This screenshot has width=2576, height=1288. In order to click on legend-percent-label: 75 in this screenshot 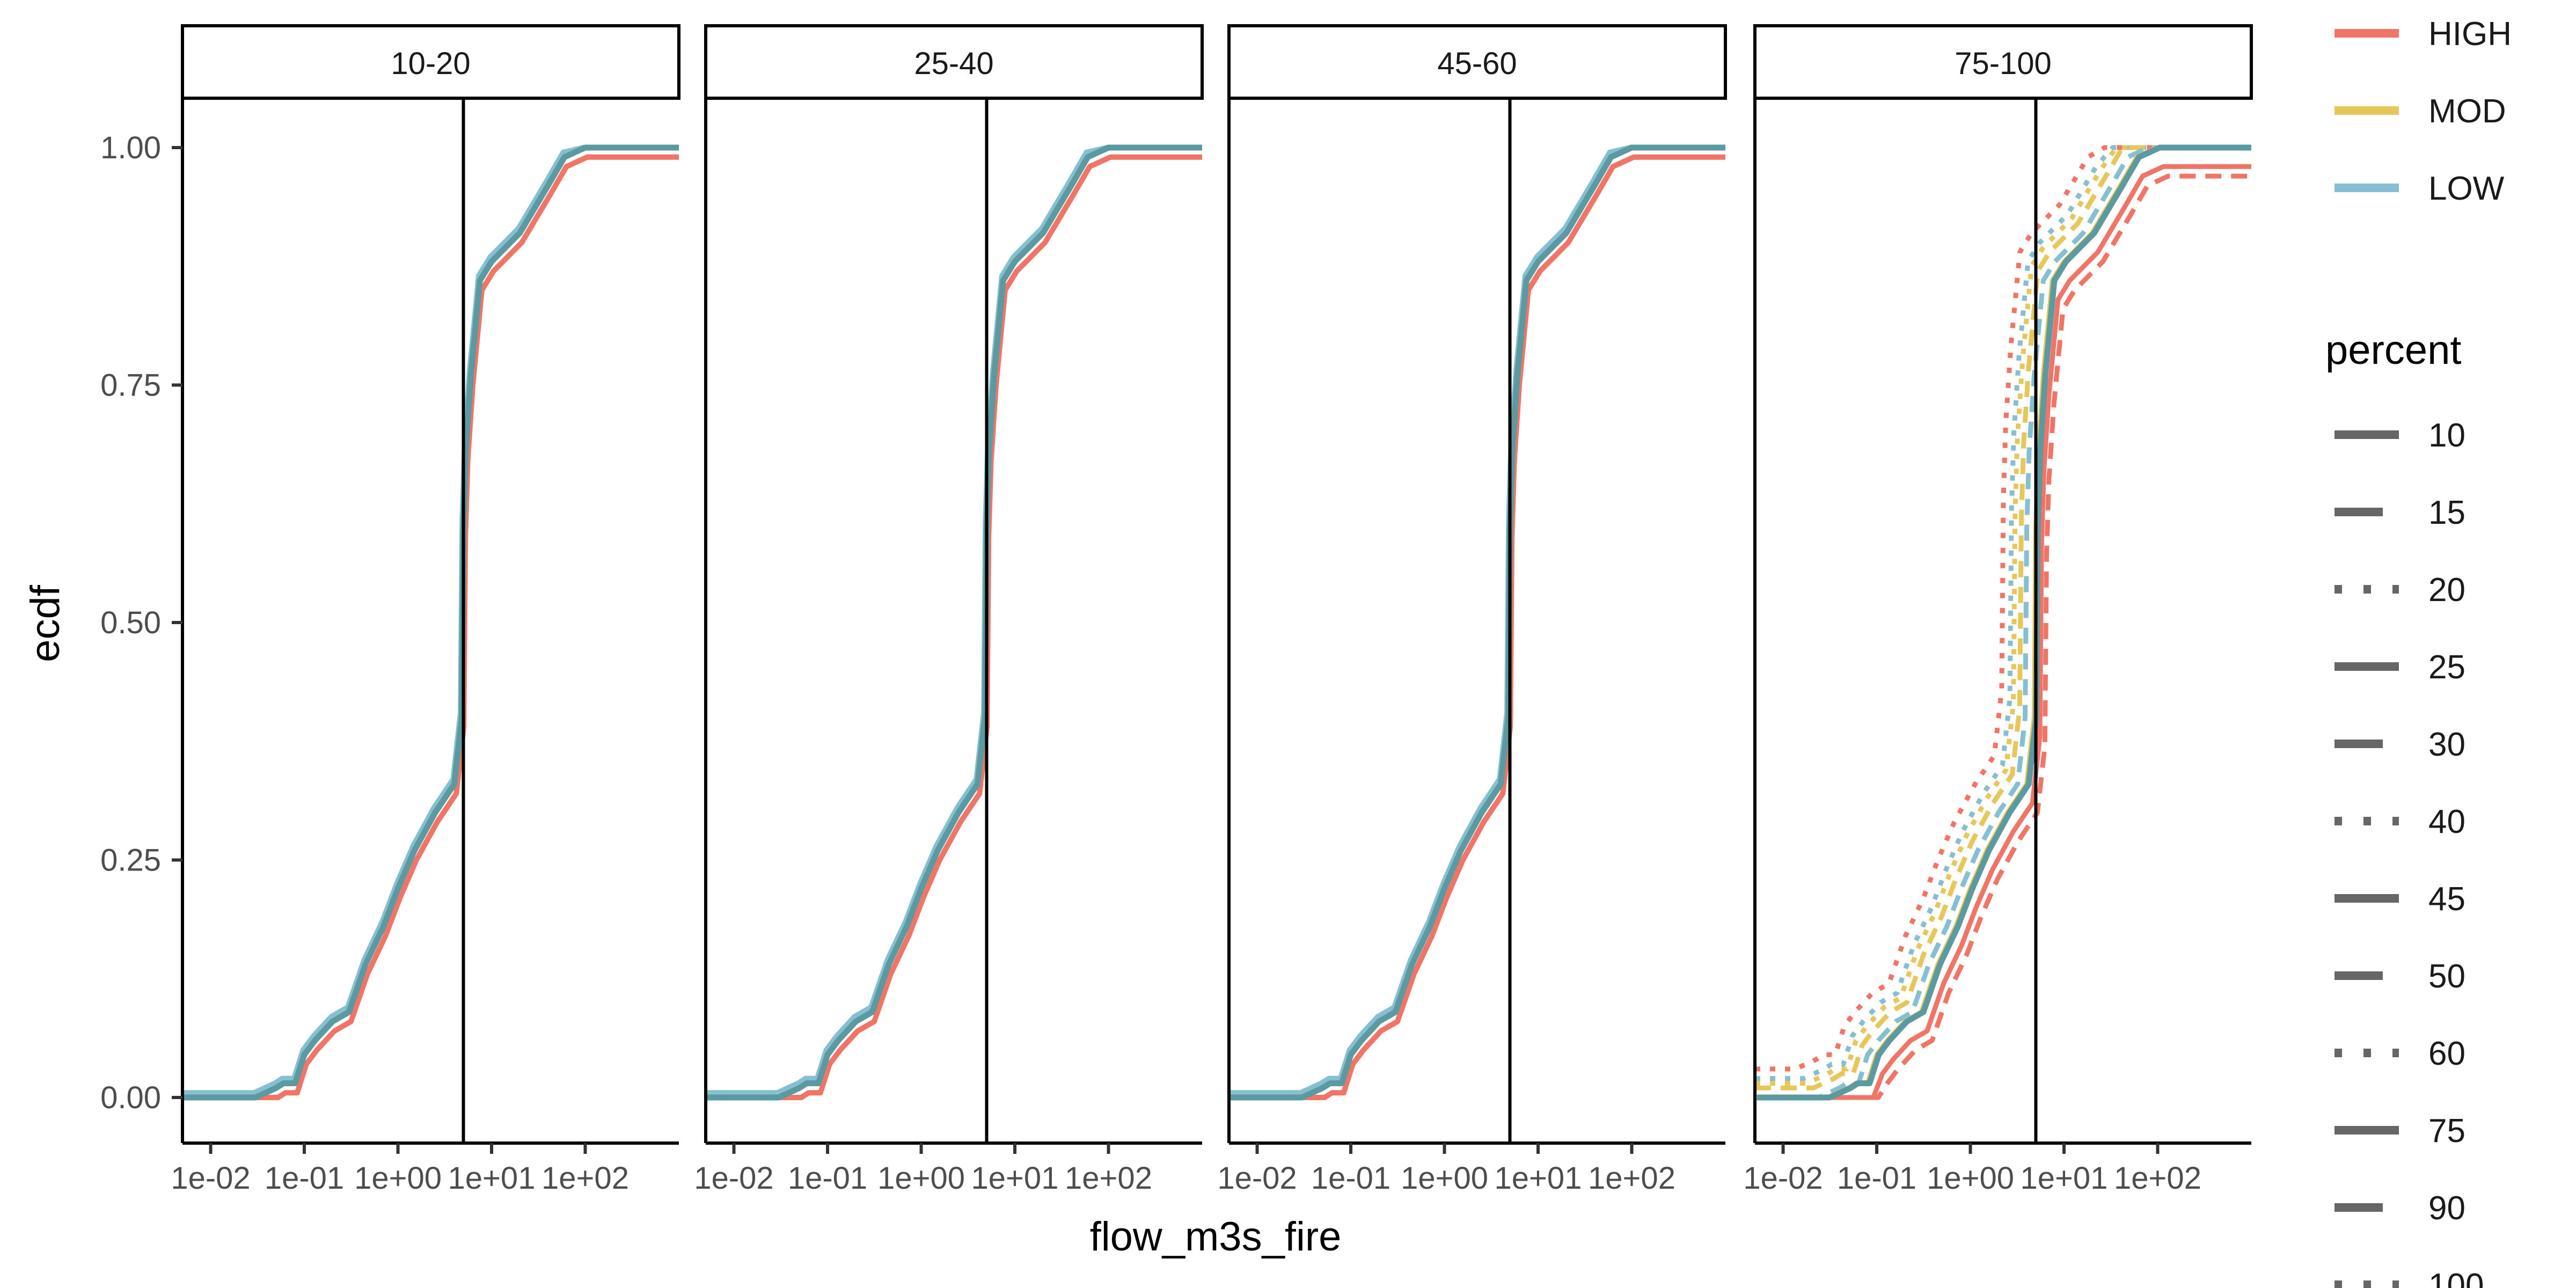, I will do `click(2446, 1131)`.